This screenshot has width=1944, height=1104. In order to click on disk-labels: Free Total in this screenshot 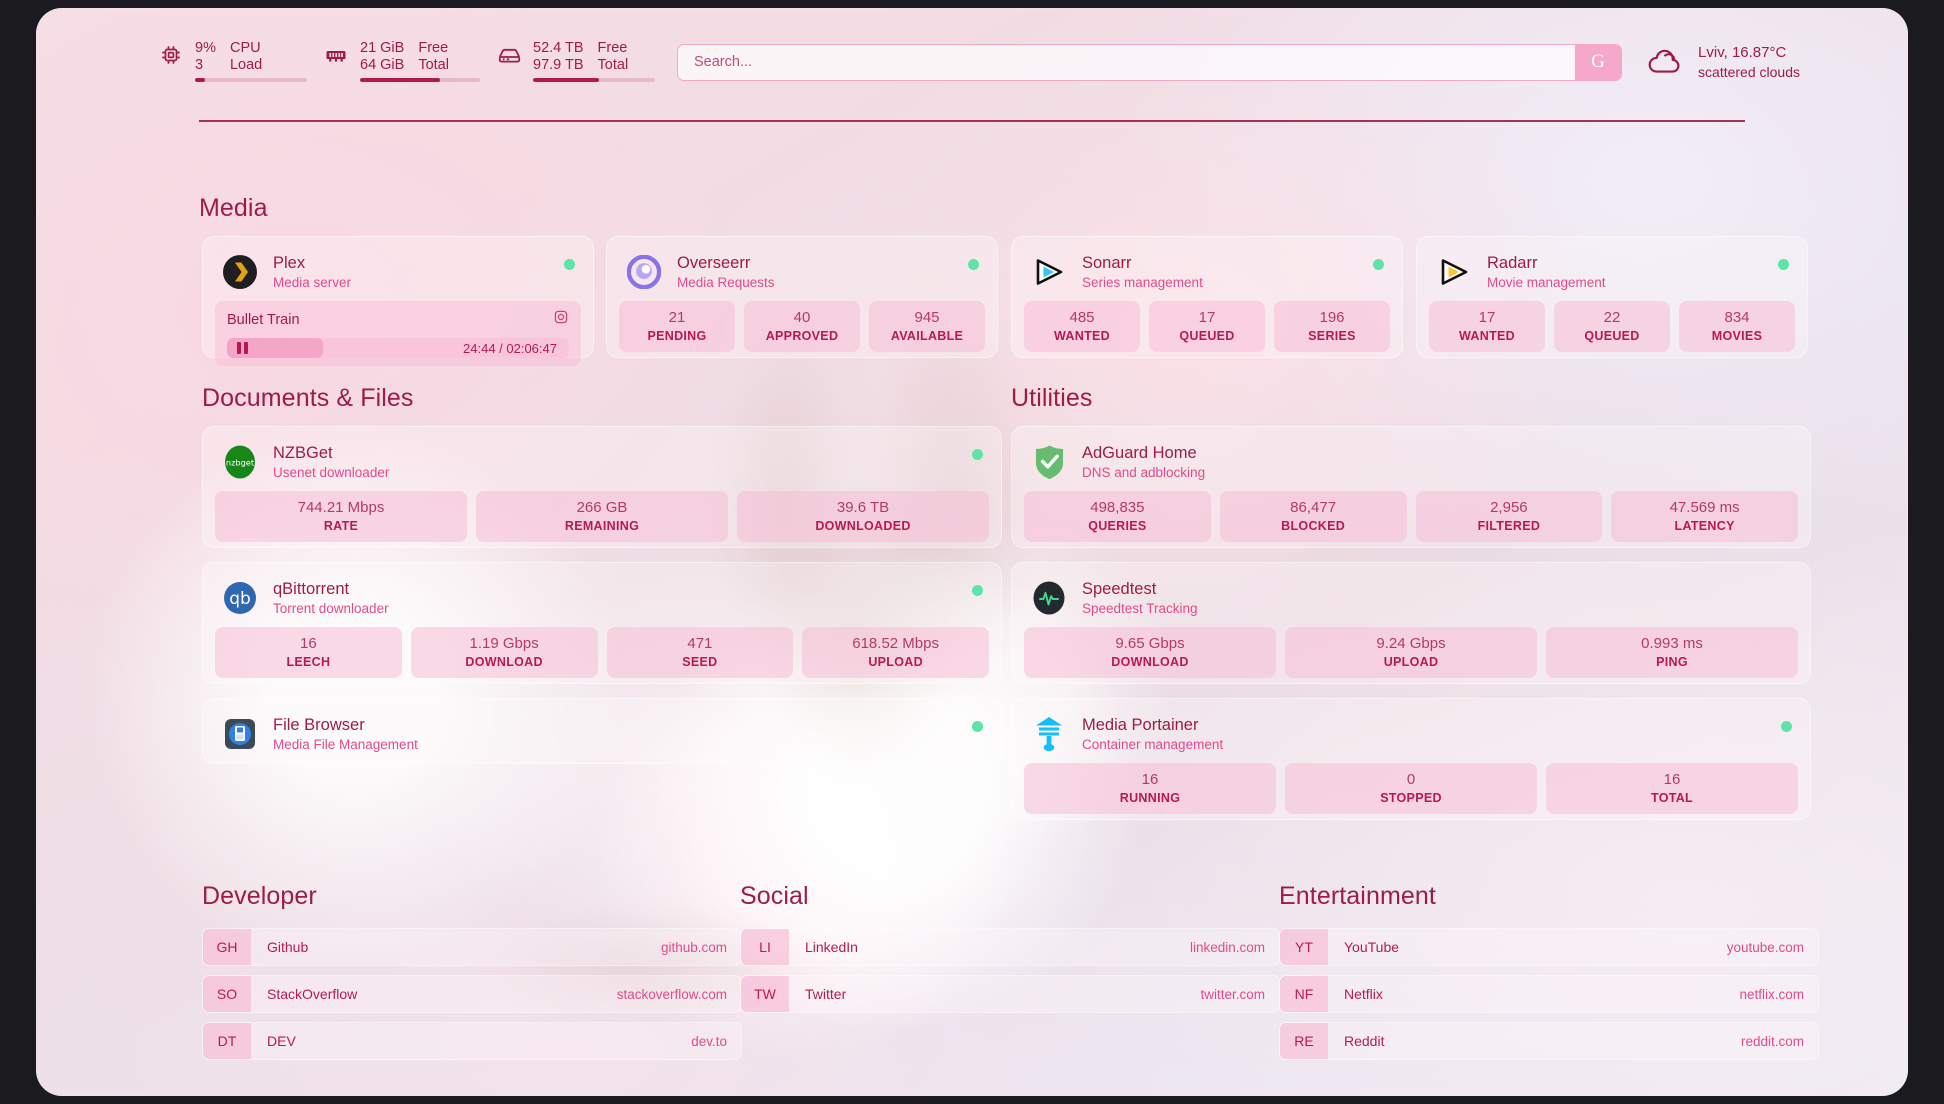, I will do `click(613, 57)`.